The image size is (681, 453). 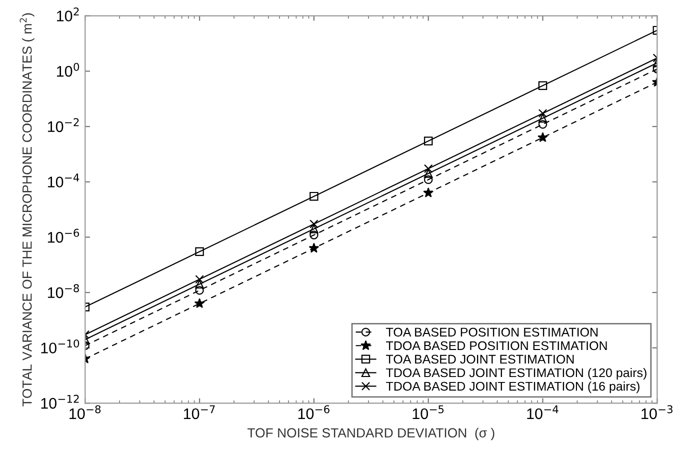 I want to click on legend-label: TOA BASED JOINT ESTIMATION, so click(x=480, y=359).